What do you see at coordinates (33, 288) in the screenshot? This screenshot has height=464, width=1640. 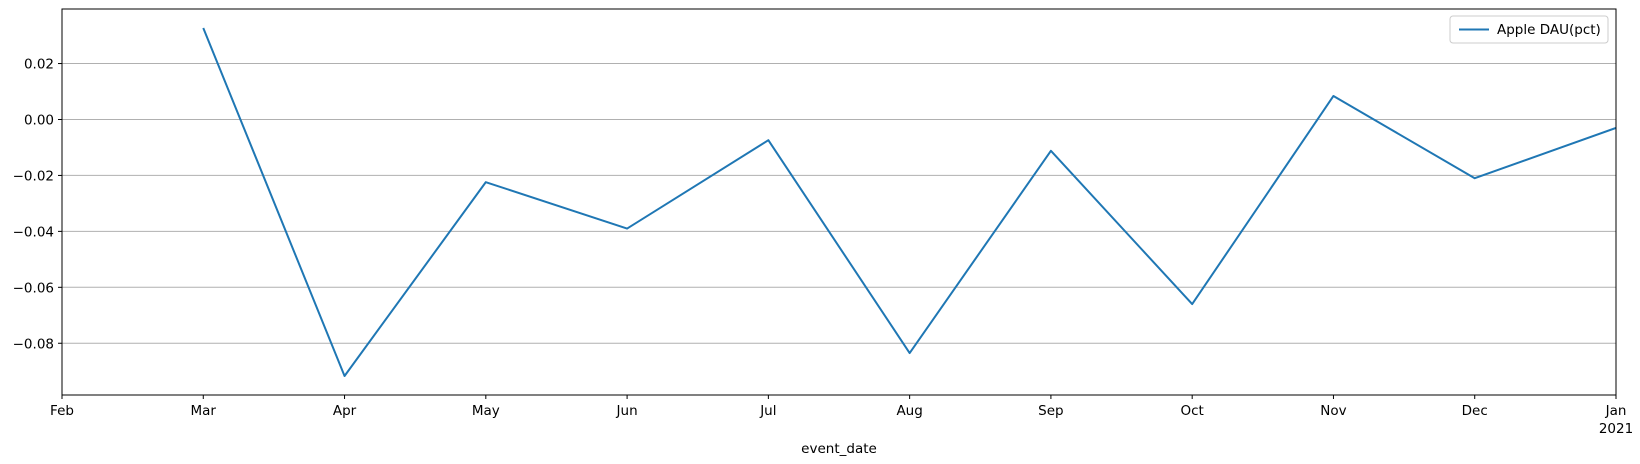 I see `y-tick-label: −0.06` at bounding box center [33, 288].